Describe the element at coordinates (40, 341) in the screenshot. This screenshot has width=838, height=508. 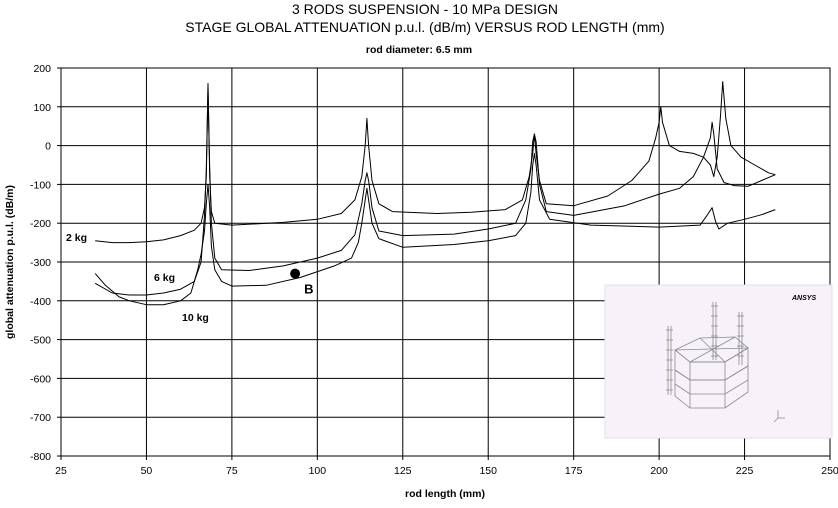
I see `y-tick-label: -500` at that location.